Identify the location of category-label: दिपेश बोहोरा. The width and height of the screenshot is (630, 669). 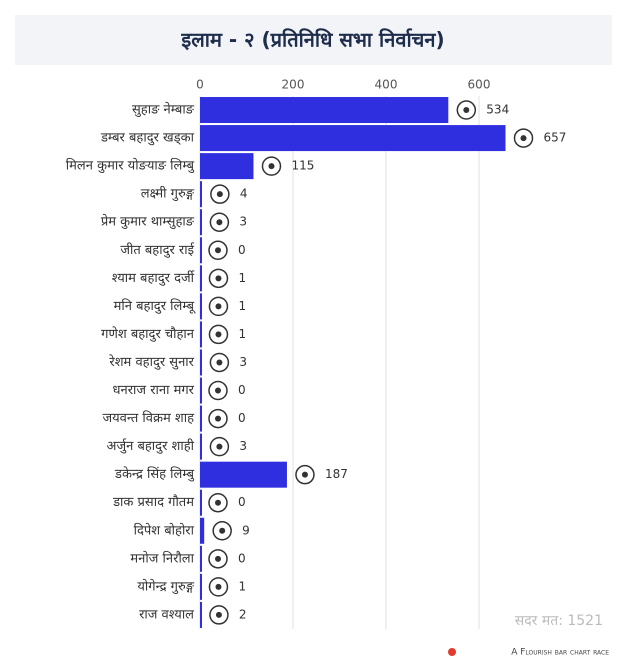
(164, 530).